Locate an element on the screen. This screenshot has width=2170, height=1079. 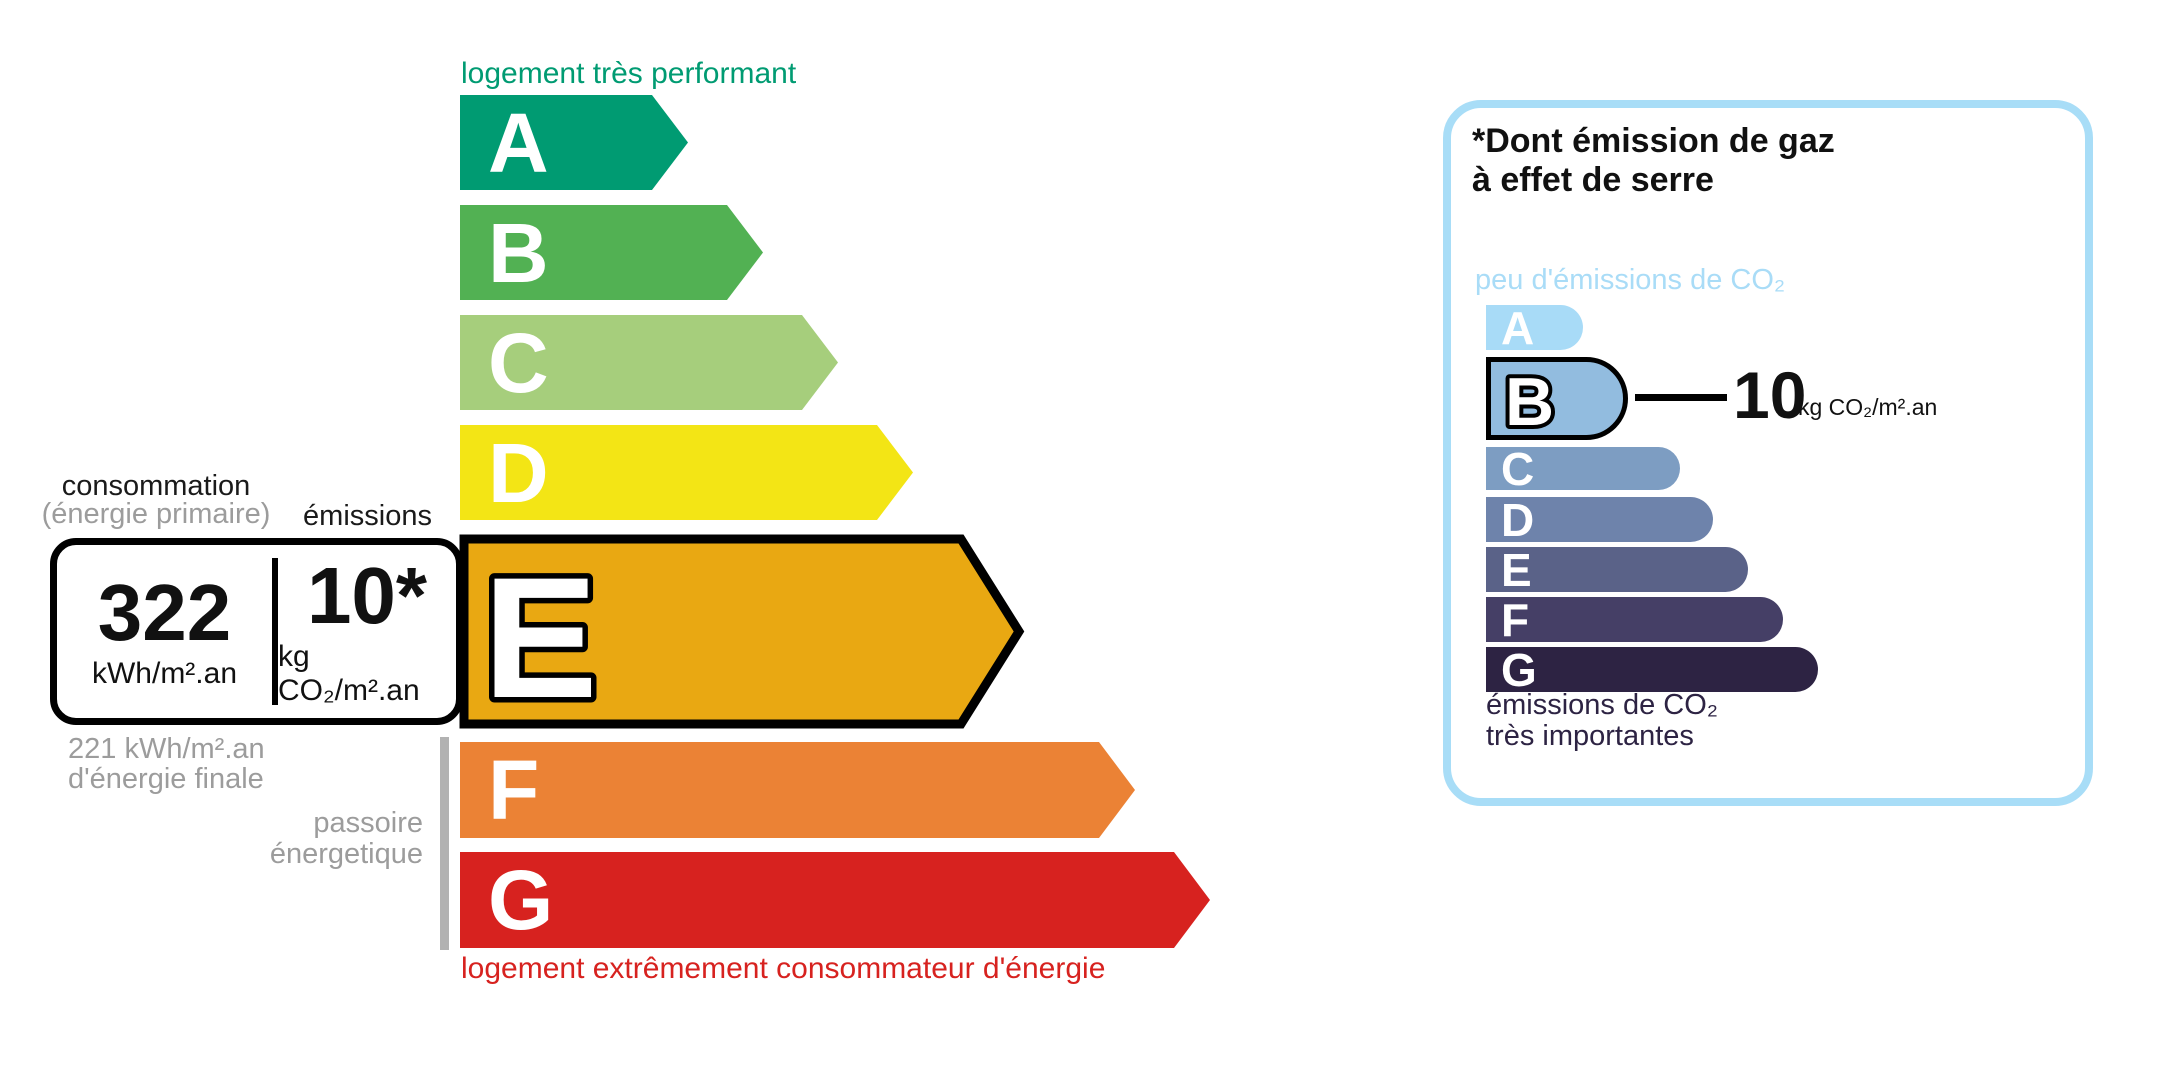
final-energy-annotation: 221 kWh/m².an d'énergie finale is located at coordinates (166, 764).